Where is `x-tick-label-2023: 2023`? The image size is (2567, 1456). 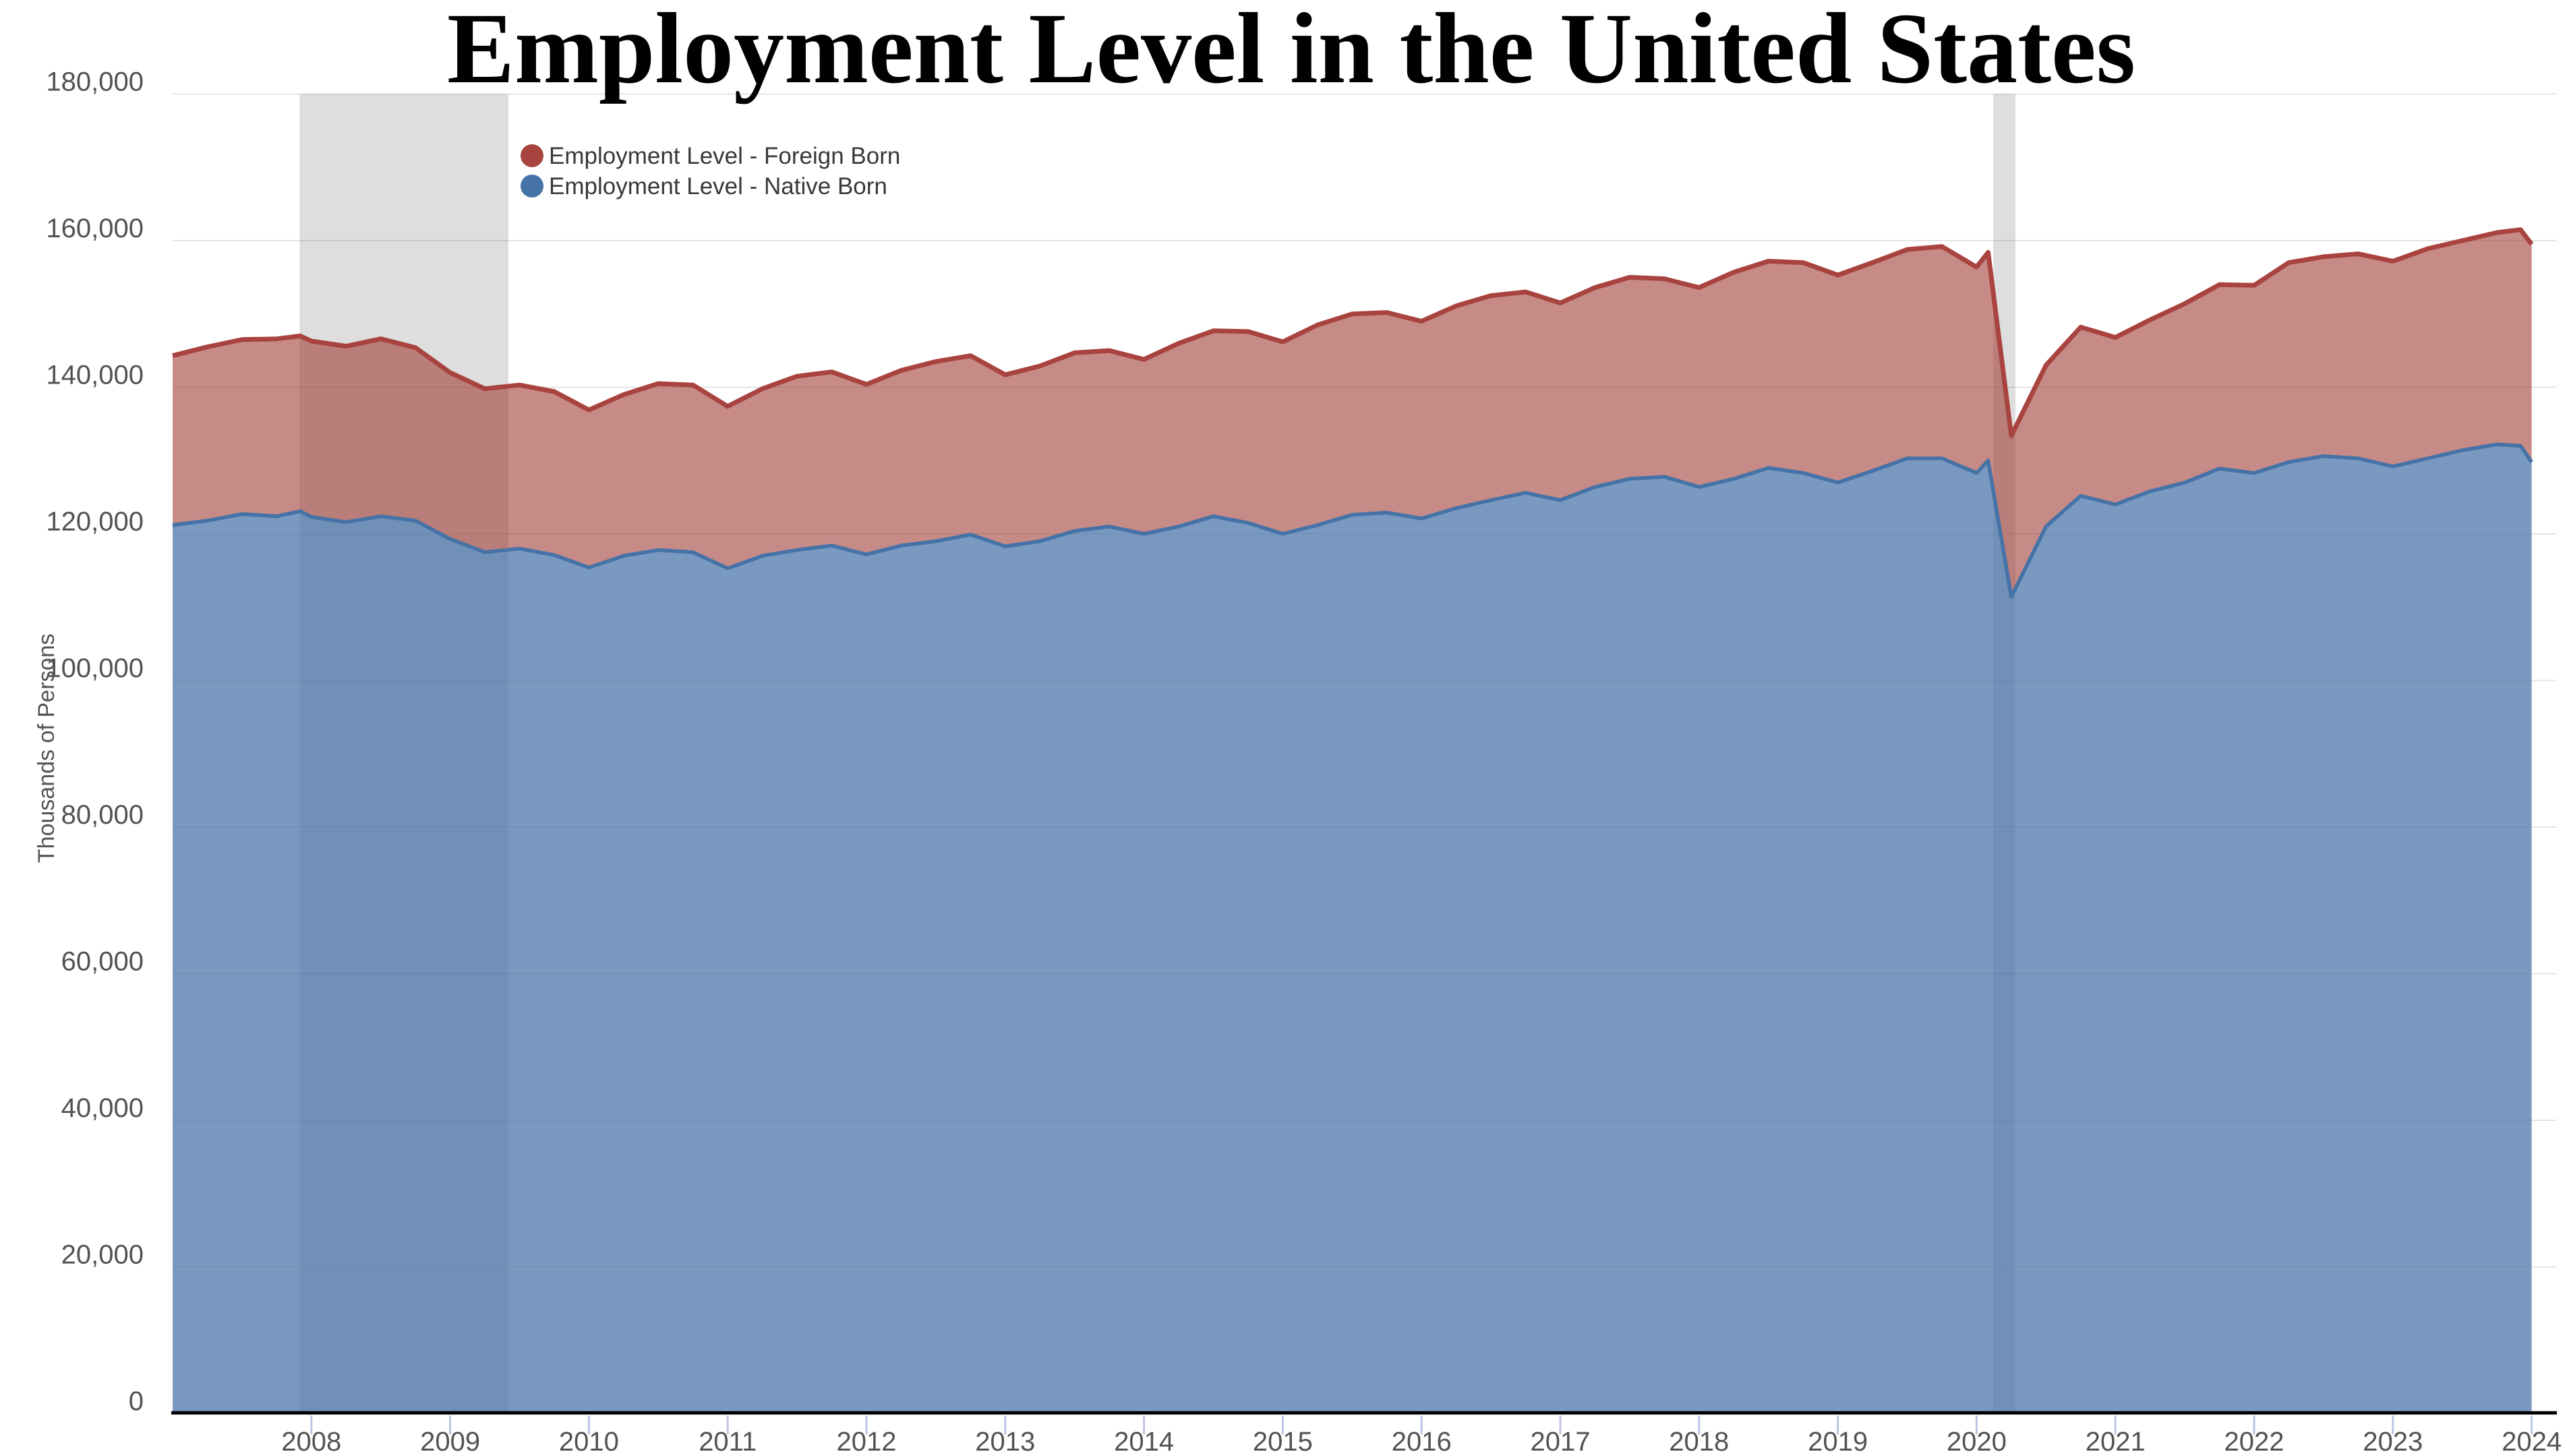 x-tick-label-2023: 2023 is located at coordinates (2393, 1441).